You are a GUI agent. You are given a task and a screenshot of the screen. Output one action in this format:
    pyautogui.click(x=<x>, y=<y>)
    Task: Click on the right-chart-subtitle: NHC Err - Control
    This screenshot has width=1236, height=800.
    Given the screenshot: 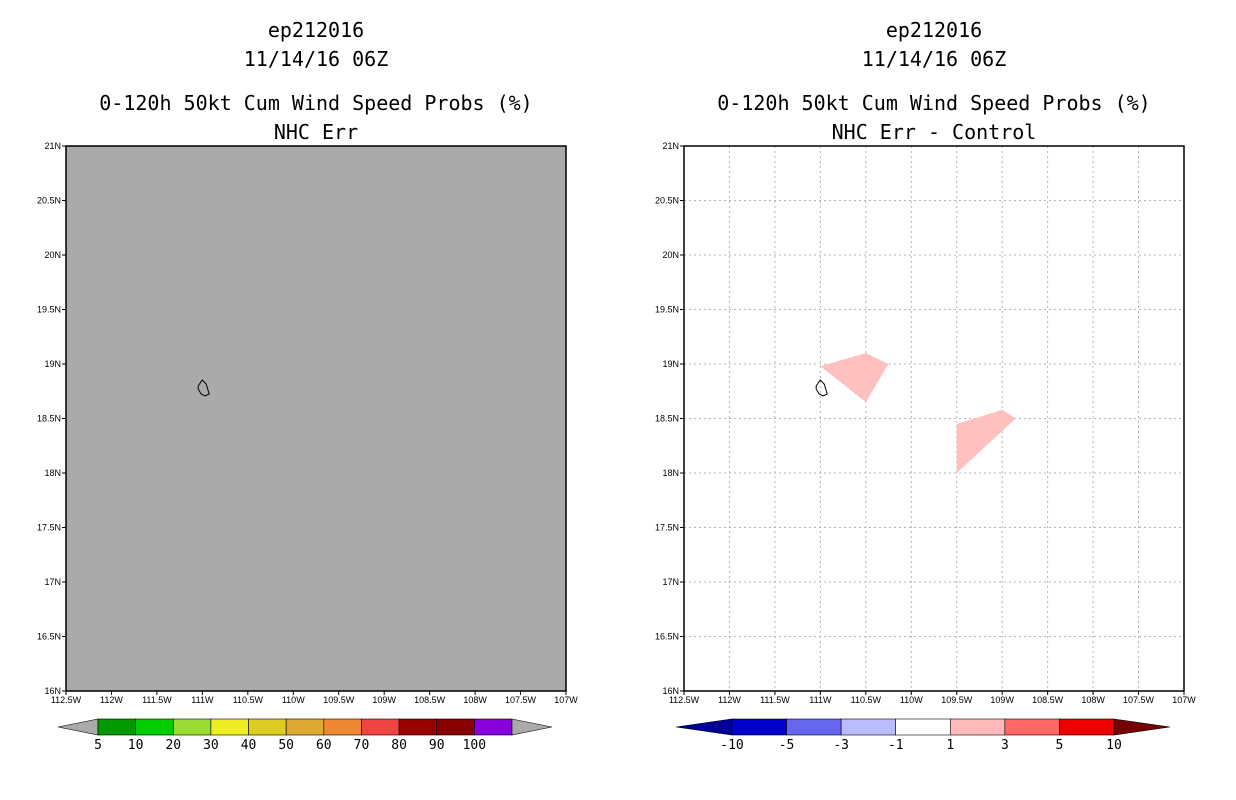 What is the action you would take?
    pyautogui.click(x=934, y=132)
    